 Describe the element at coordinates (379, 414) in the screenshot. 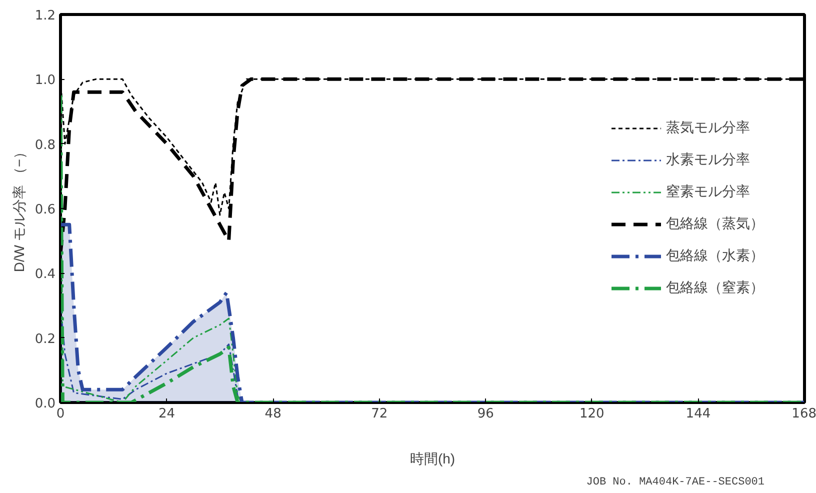

I see `x-tick-label: 72` at that location.